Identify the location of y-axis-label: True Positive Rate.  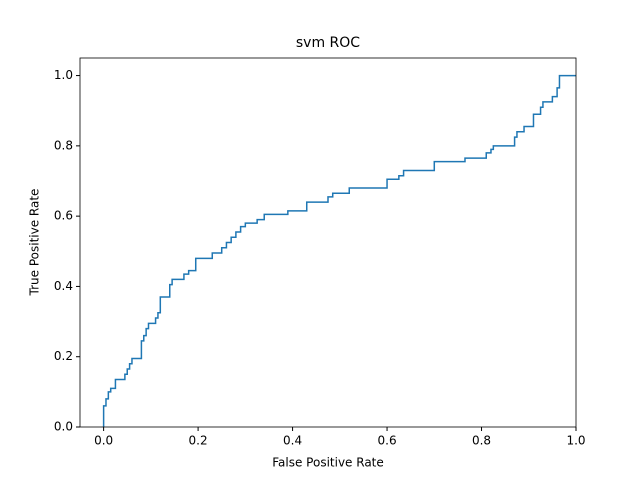
(35, 243).